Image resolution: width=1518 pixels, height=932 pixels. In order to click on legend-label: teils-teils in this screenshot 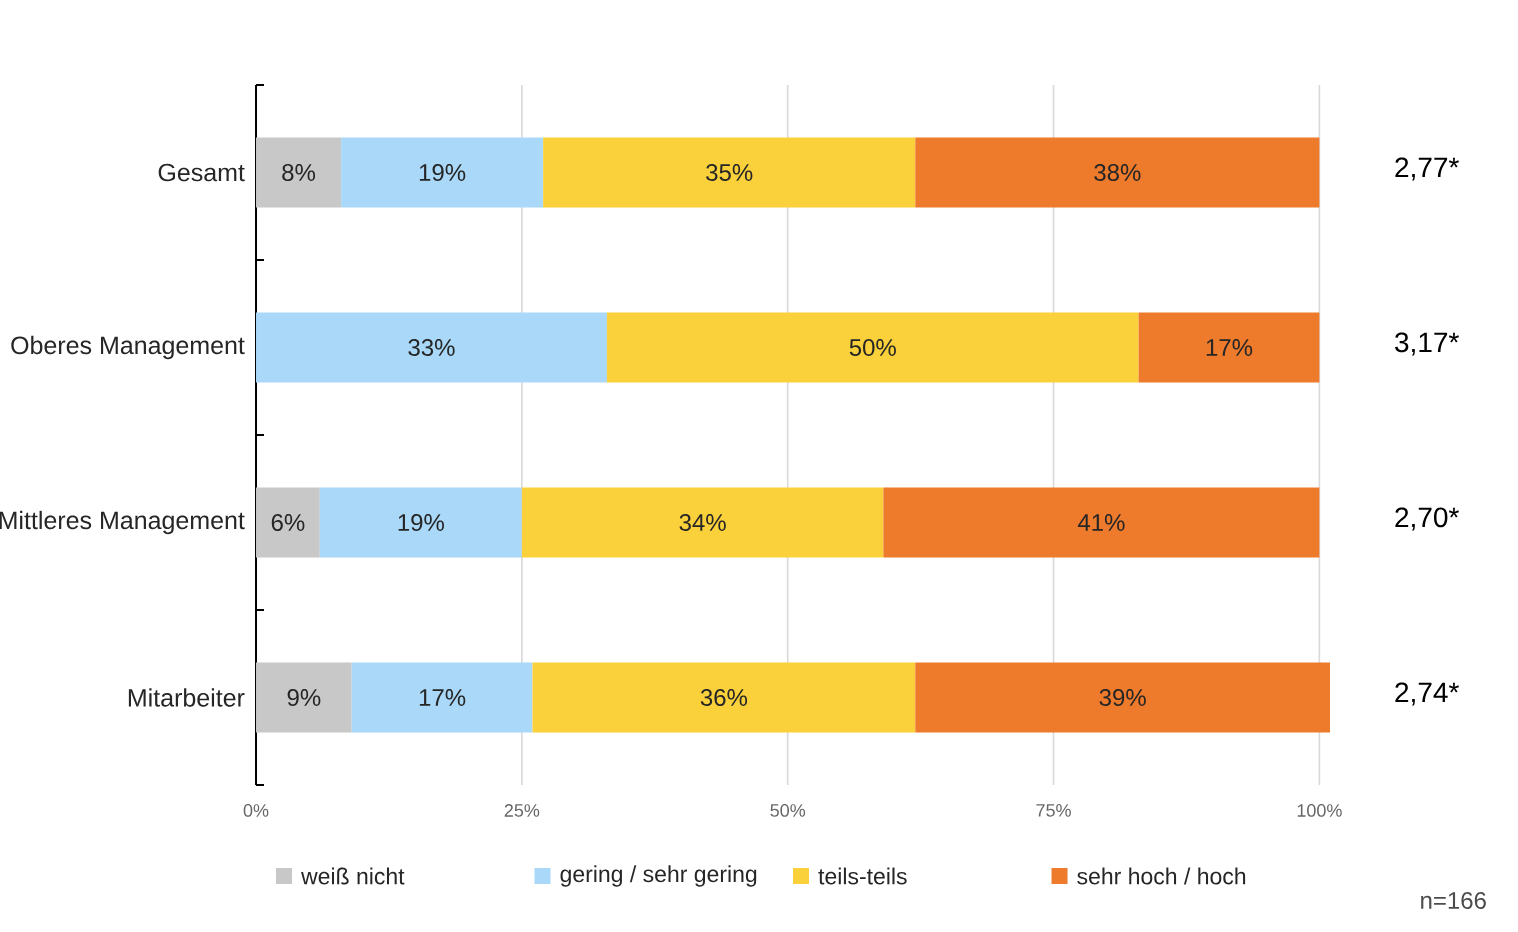, I will do `click(862, 876)`.